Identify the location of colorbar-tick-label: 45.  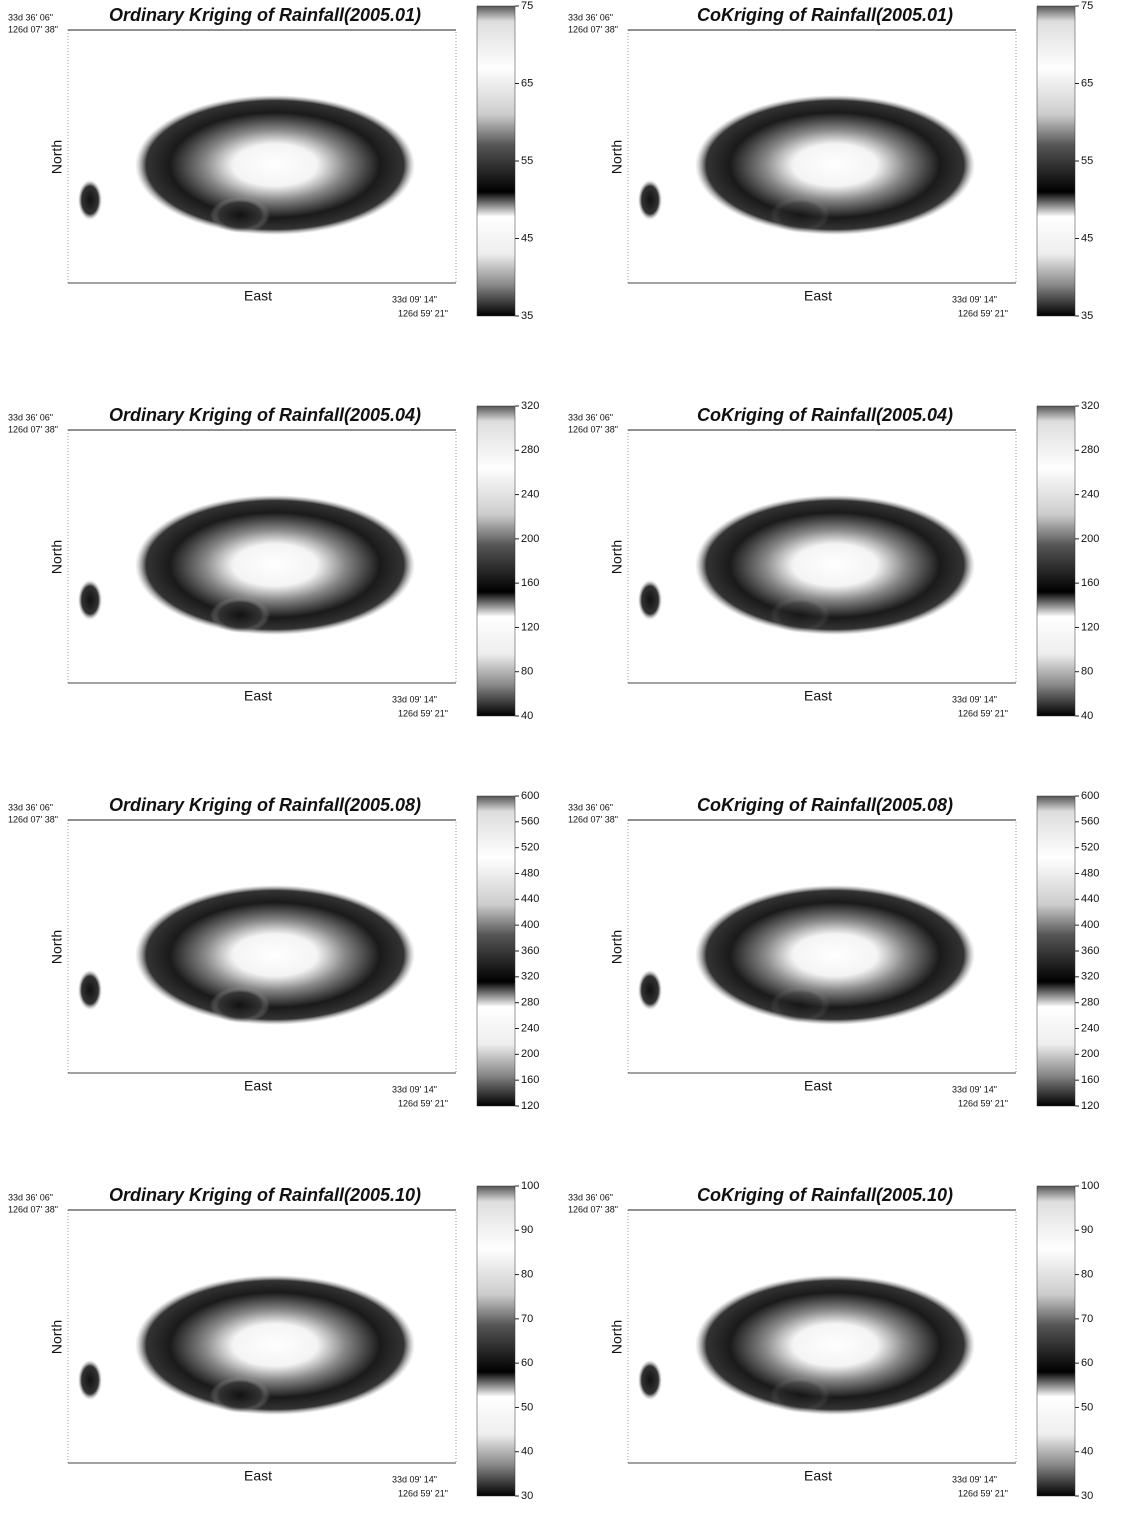
(527, 238).